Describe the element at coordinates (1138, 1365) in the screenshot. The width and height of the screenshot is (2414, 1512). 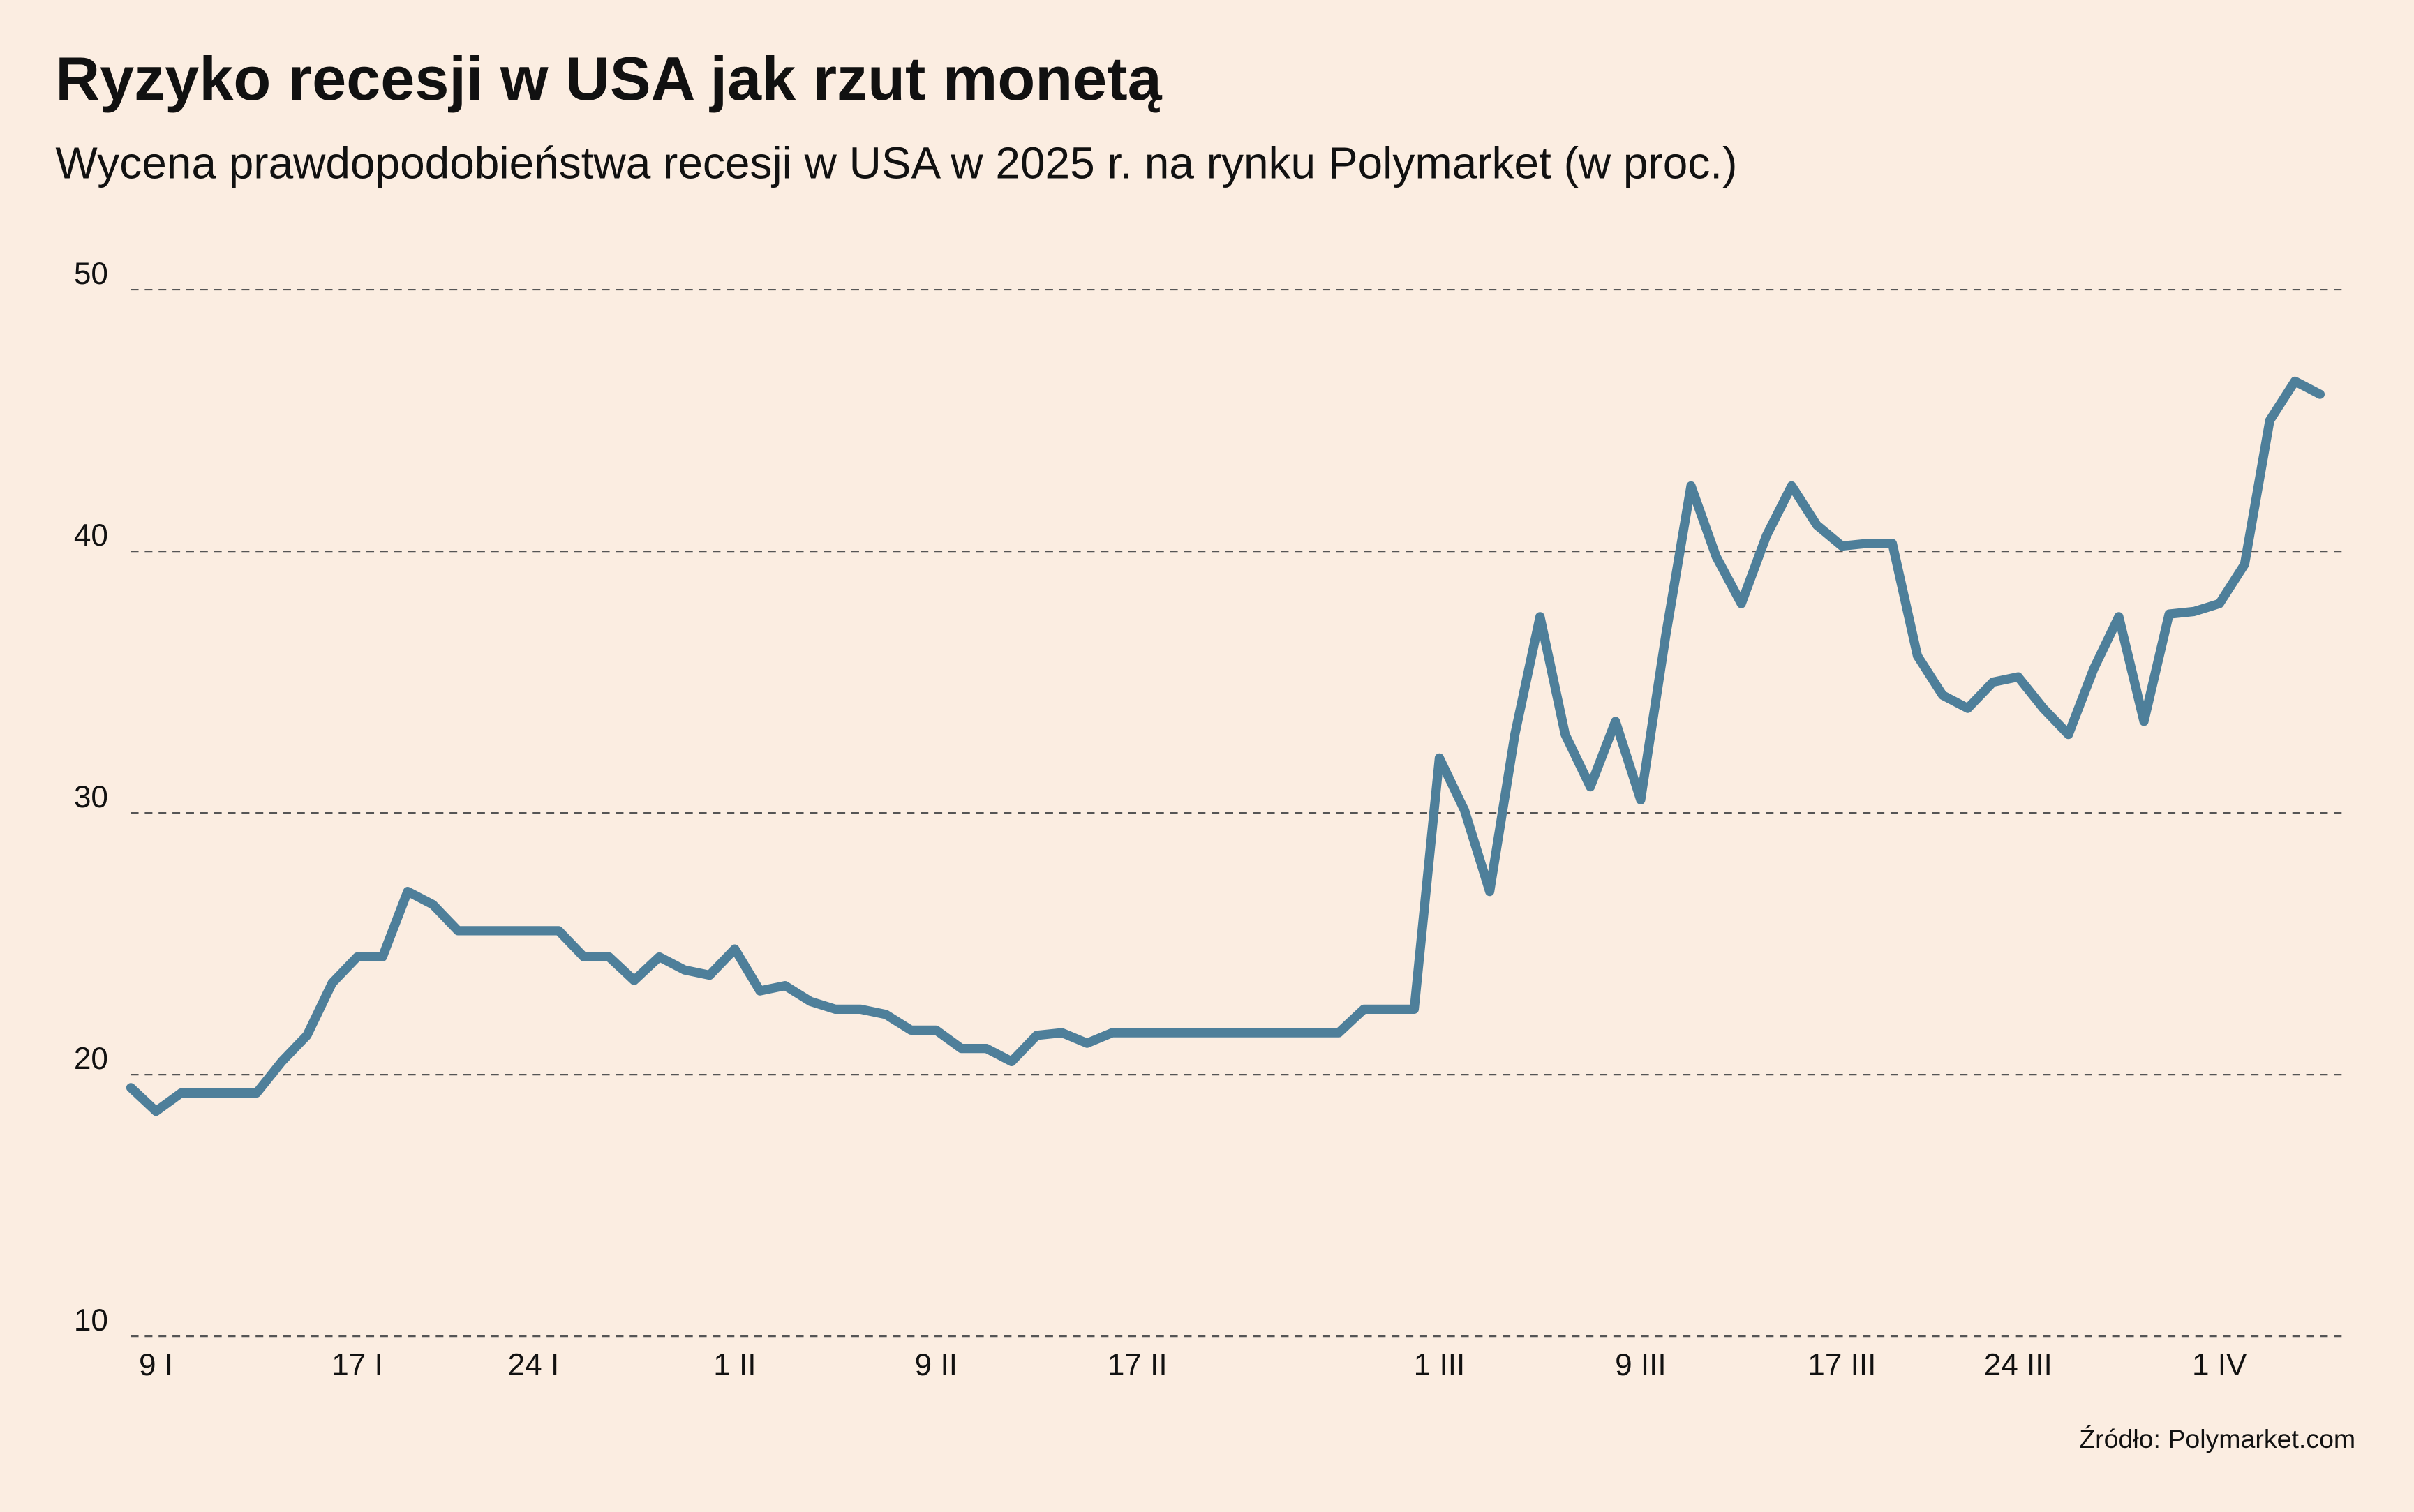
I see `x-tick-label: 17 II` at that location.